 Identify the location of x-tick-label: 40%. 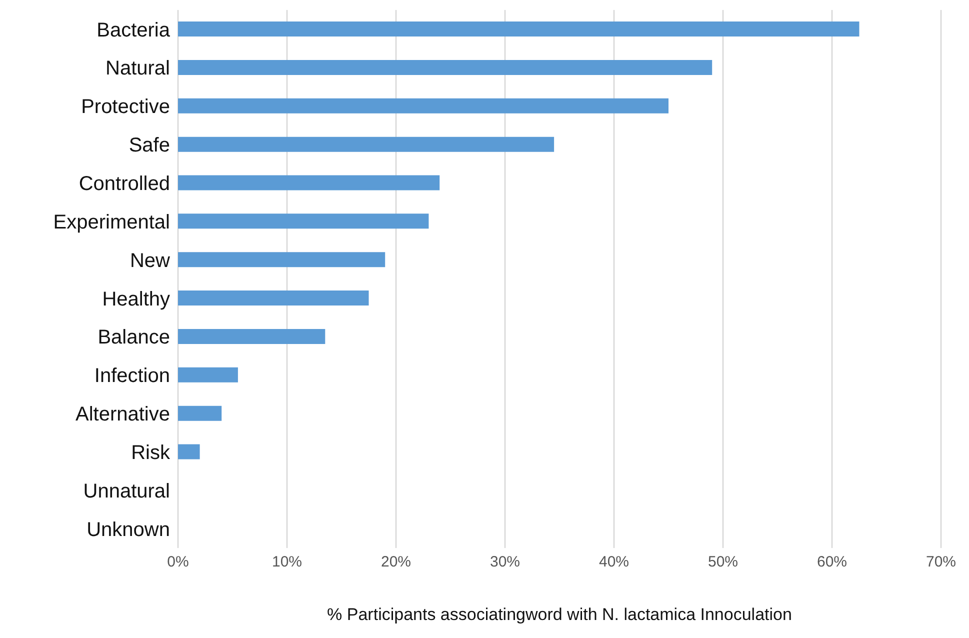
(614, 562).